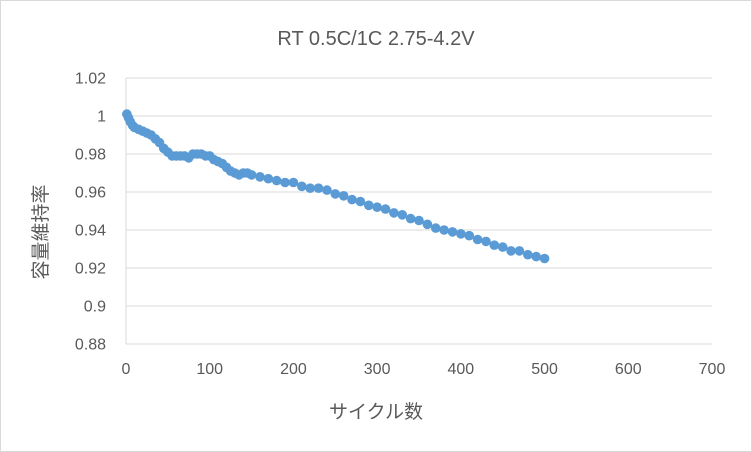 This screenshot has height=452, width=752. Describe the element at coordinates (95, 307) in the screenshot. I see `y-tick-label: 0.9` at that location.